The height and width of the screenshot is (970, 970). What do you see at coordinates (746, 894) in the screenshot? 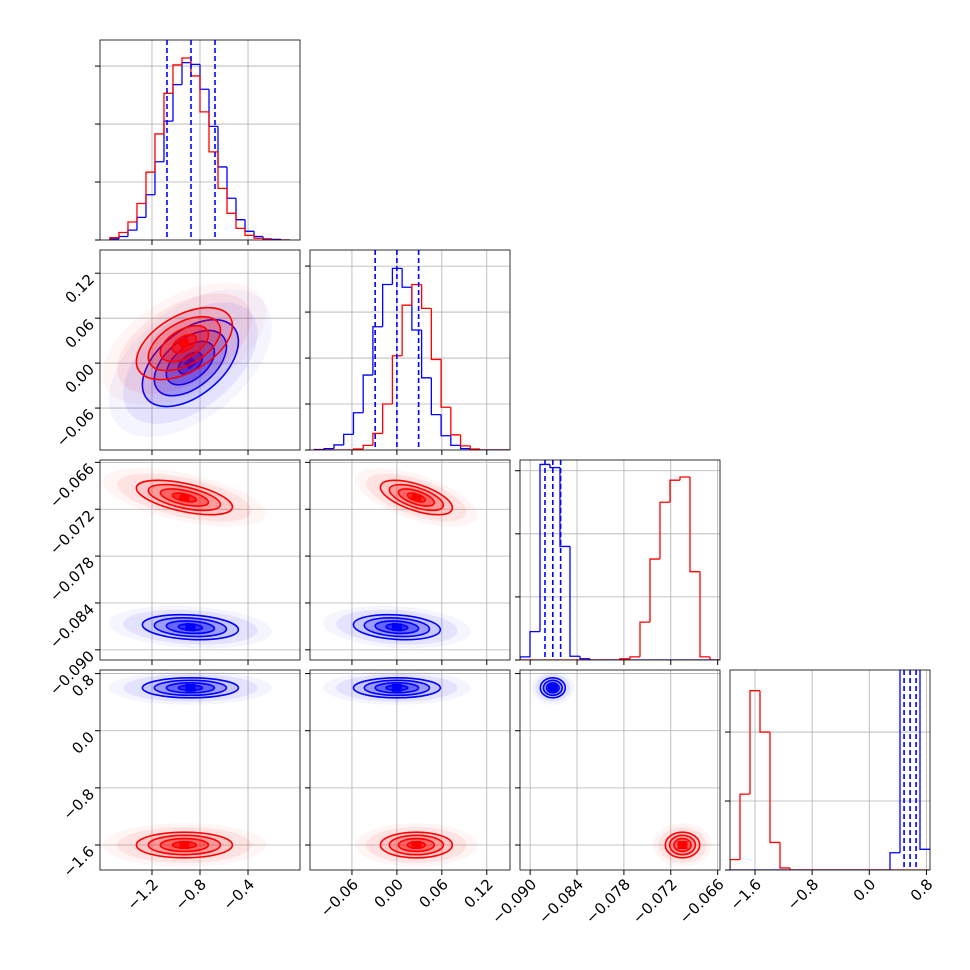
I see `x-tick-label: −1.6` at bounding box center [746, 894].